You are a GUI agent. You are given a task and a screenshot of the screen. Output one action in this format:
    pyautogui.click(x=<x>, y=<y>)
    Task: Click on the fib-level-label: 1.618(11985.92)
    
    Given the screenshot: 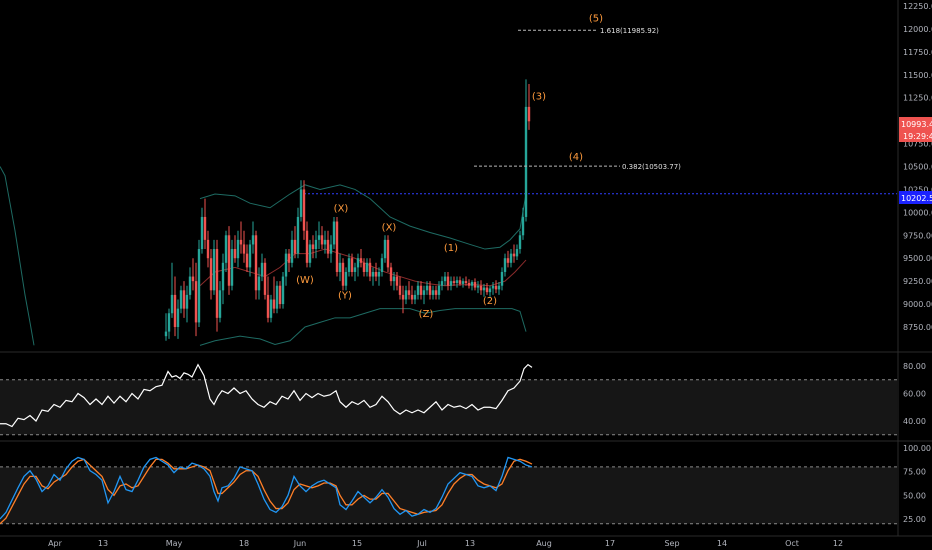 What is the action you would take?
    pyautogui.click(x=629, y=31)
    